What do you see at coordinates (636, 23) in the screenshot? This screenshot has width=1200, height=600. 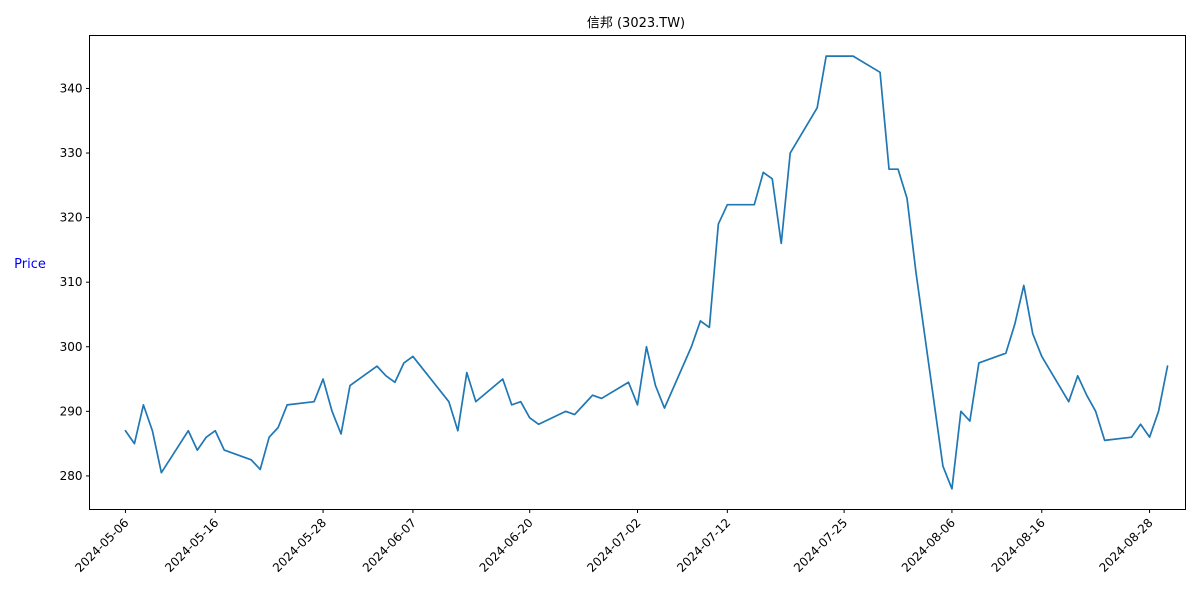 I see `chart-title: 信邦 (3023.TW)` at bounding box center [636, 23].